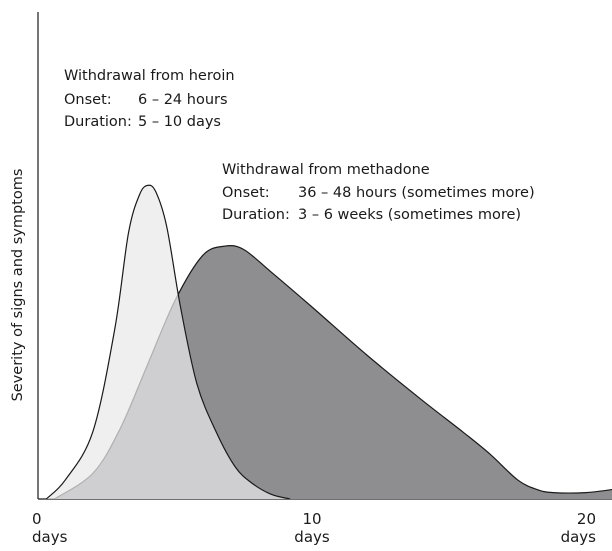  Describe the element at coordinates (37, 519) in the screenshot. I see `x-tick-label-0: 0` at that location.